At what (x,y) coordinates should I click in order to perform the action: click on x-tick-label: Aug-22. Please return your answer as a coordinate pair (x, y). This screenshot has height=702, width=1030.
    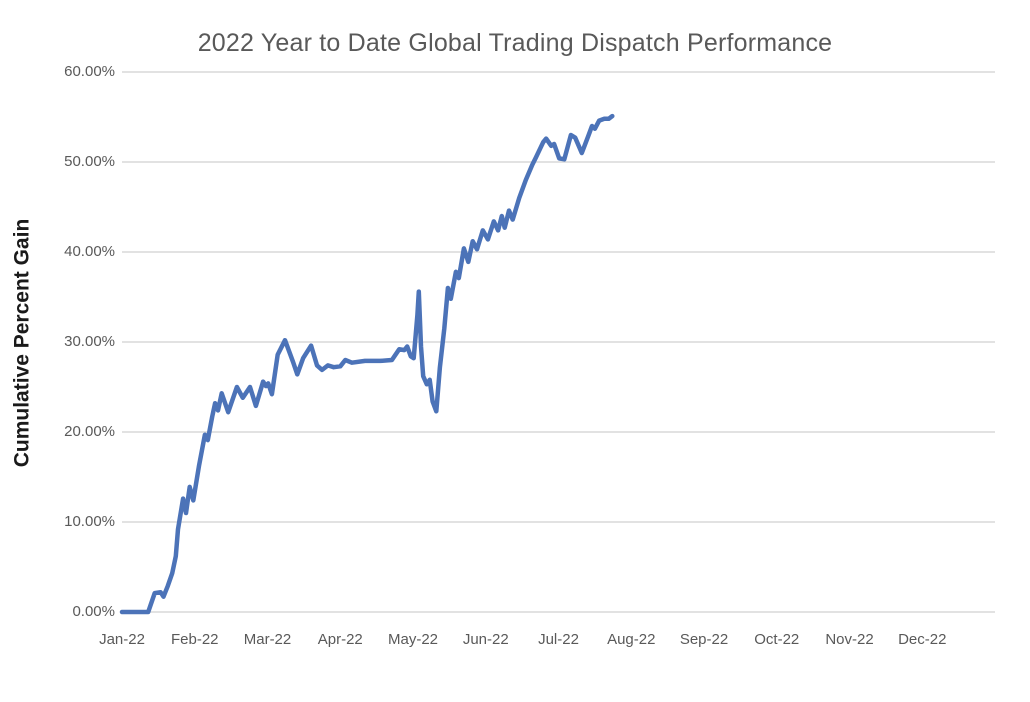
    Looking at the image, I should click on (631, 639).